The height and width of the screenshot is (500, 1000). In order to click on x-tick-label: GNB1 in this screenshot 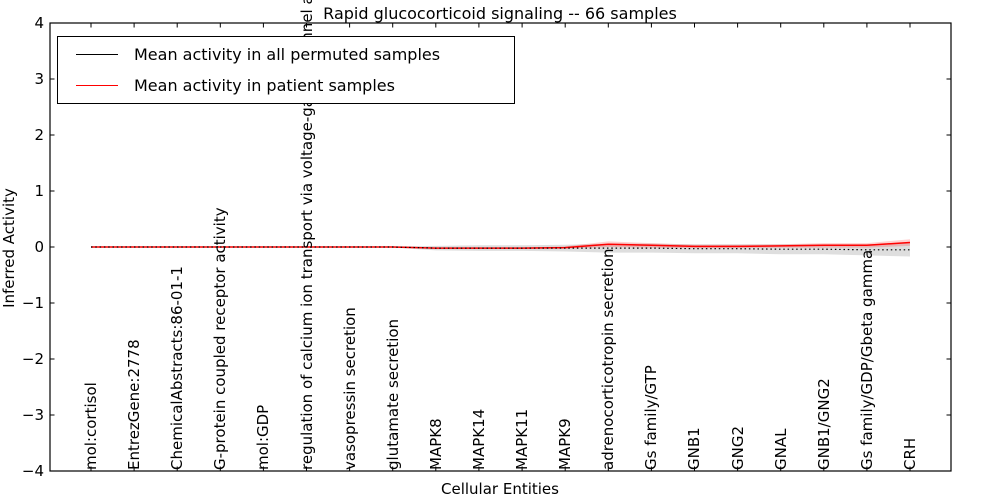, I will do `click(694, 448)`.